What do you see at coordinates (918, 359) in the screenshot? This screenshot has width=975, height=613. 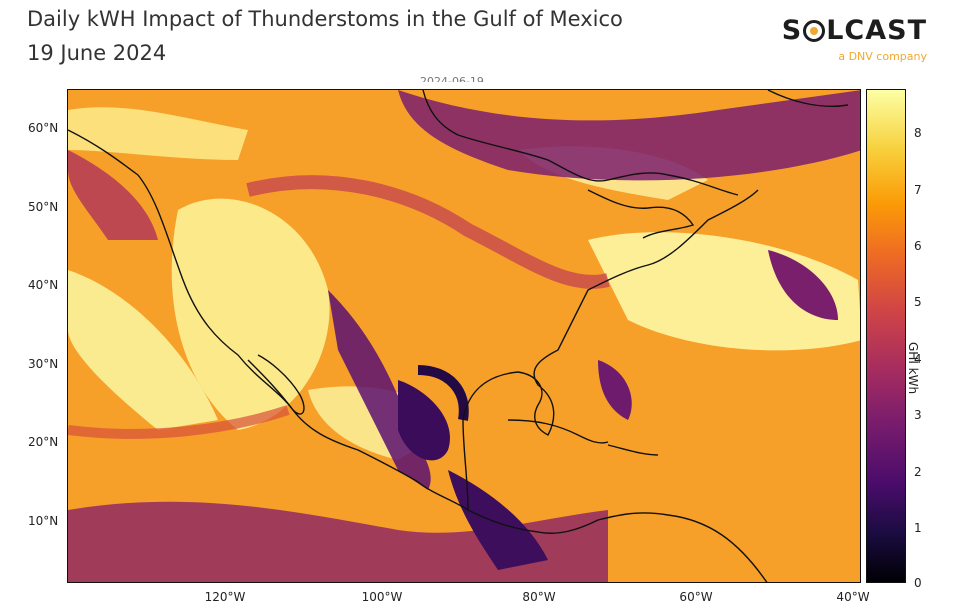 I see `colorbar-tick-4: 4` at bounding box center [918, 359].